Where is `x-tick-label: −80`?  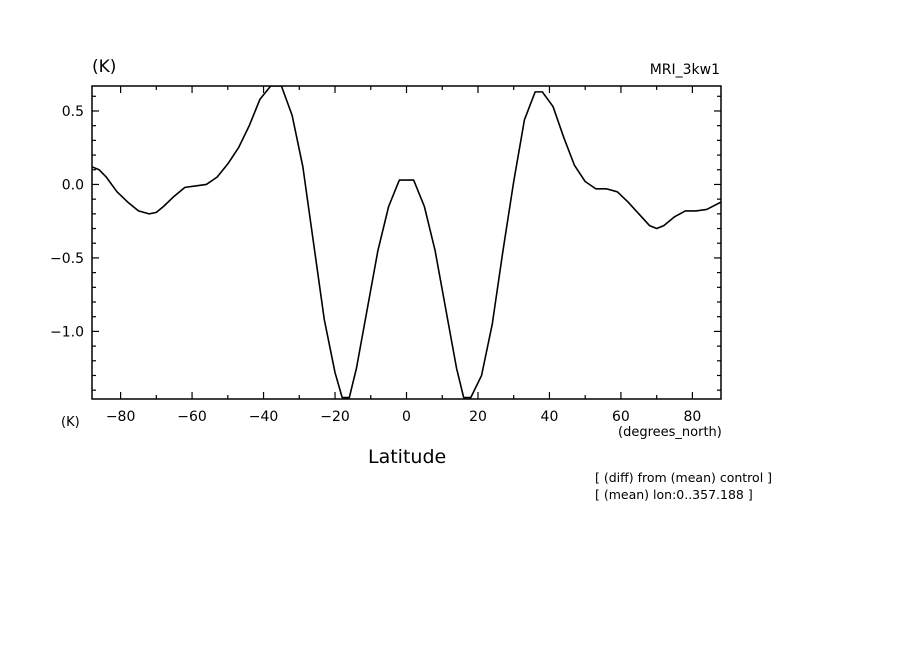
x-tick-label: −80 is located at coordinates (121, 417).